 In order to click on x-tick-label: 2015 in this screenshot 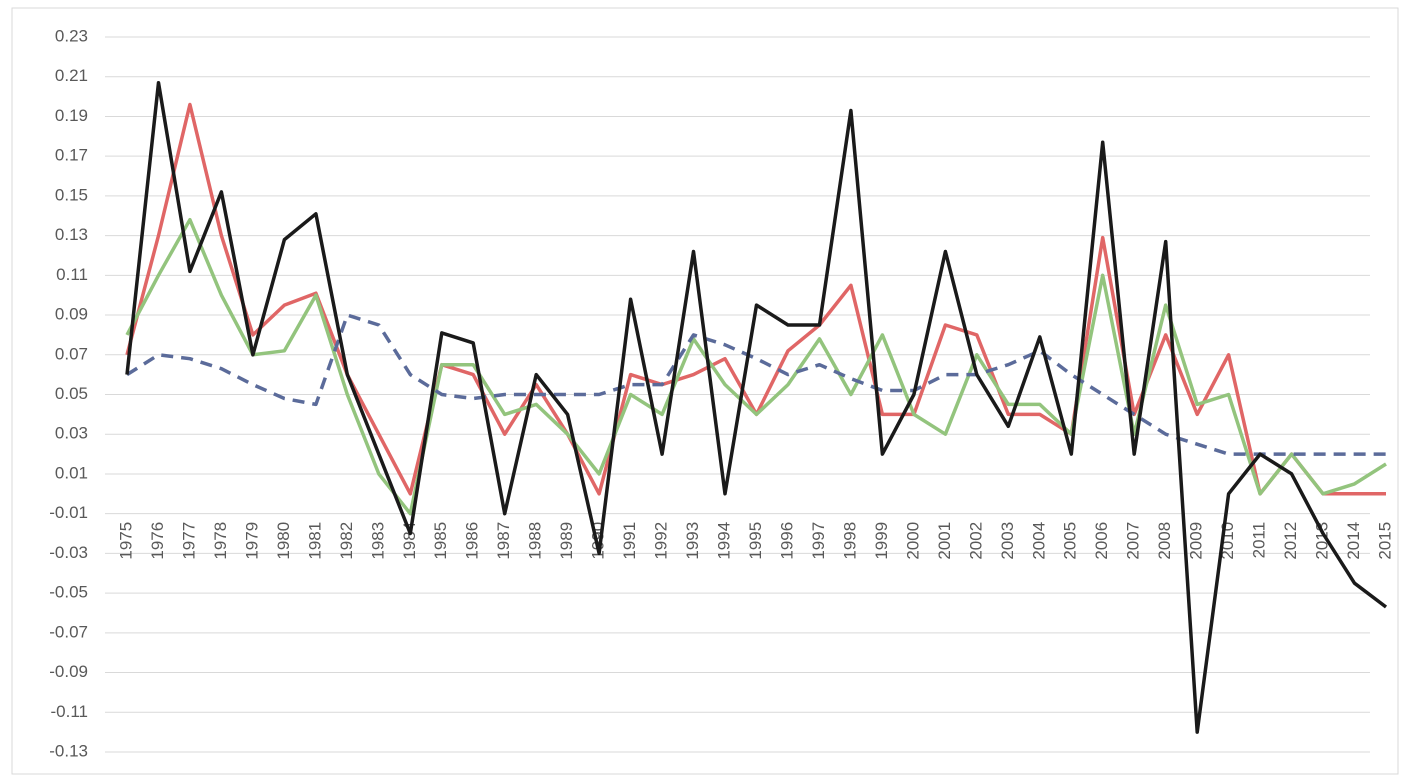, I will do `click(1384, 541)`.